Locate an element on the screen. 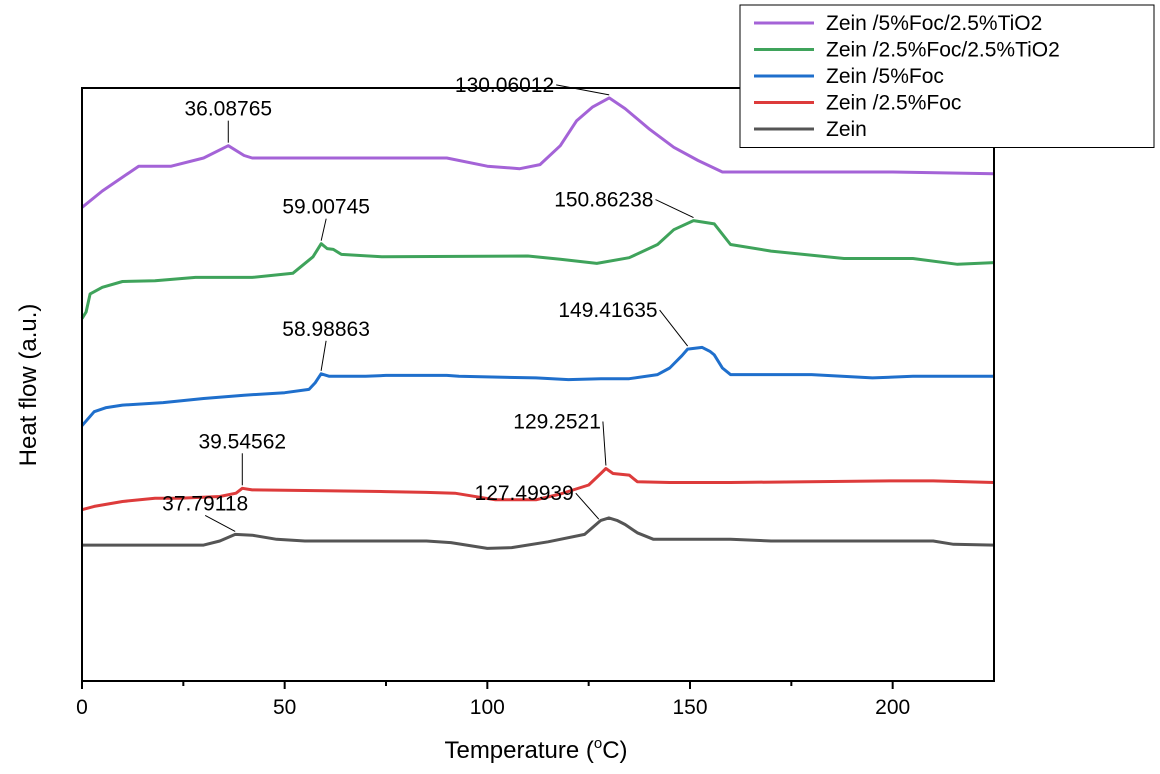 This screenshot has height=774, width=1160. peak-annotation-3: 150.86238 is located at coordinates (603, 200).